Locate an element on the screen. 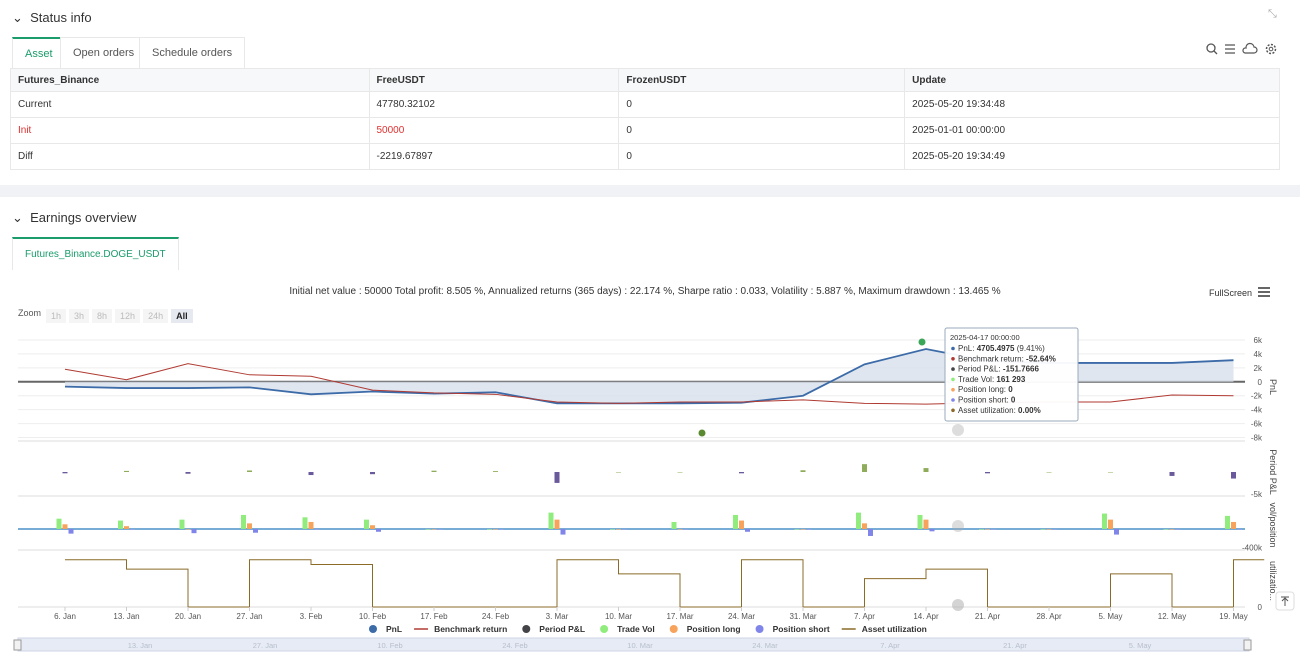  scroll-top-button is located at coordinates (1285, 601).